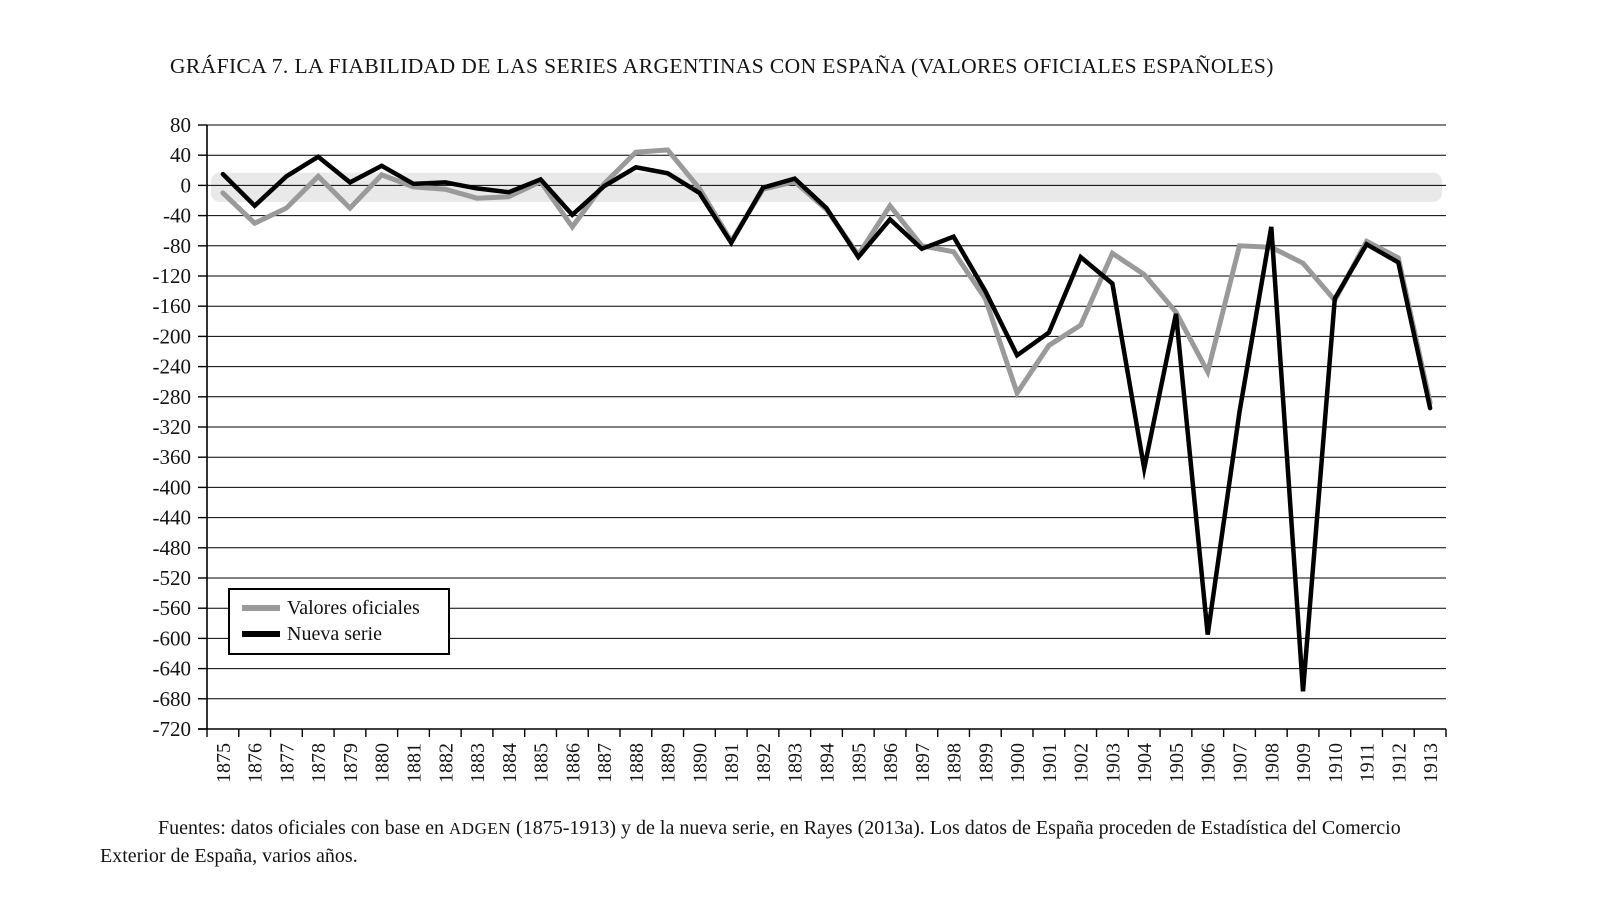 This screenshot has height=900, width=1600. Describe the element at coordinates (261, 634) in the screenshot. I see `nueva-serie-line-swatch` at that location.